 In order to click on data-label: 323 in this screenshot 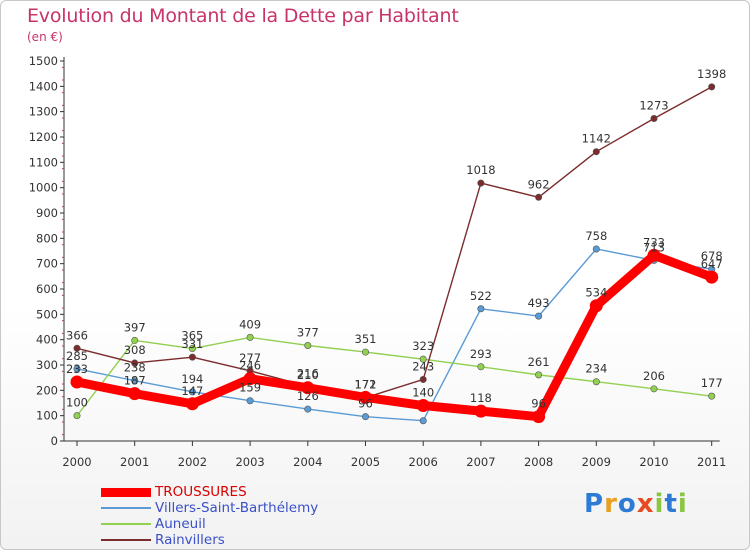, I will do `click(423, 346)`.